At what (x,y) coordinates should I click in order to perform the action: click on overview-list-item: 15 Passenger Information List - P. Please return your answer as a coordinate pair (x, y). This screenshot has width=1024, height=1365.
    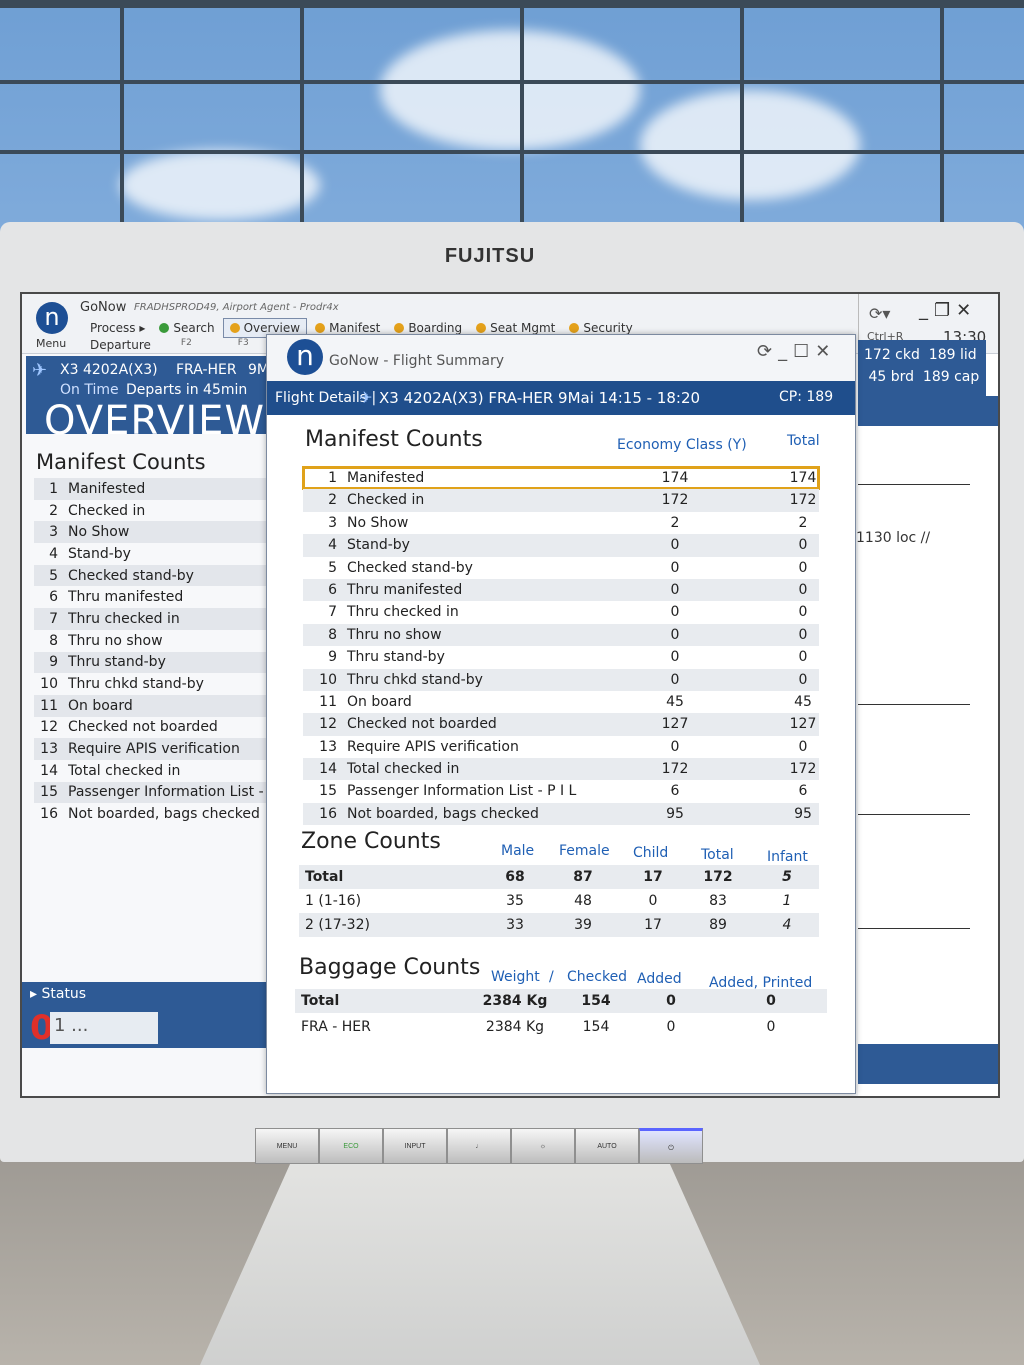
    Looking at the image, I should click on (157, 792).